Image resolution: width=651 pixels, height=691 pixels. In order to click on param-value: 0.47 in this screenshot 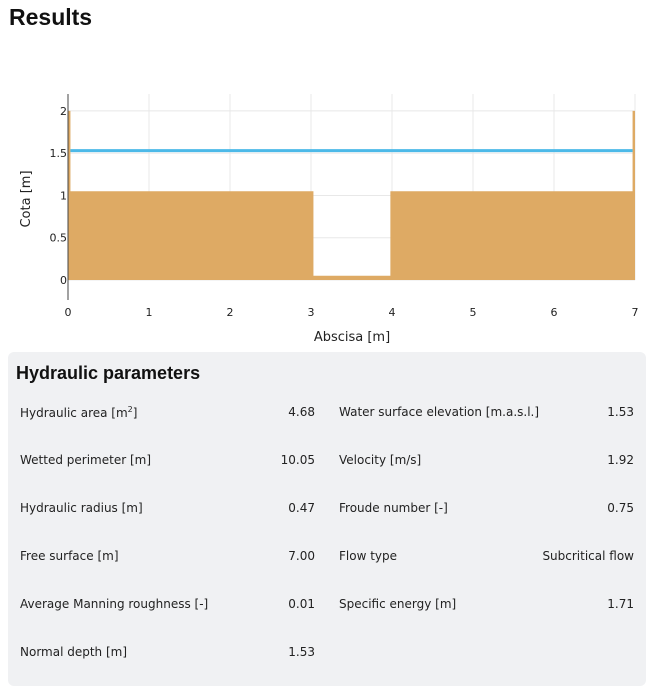, I will do `click(301, 508)`.